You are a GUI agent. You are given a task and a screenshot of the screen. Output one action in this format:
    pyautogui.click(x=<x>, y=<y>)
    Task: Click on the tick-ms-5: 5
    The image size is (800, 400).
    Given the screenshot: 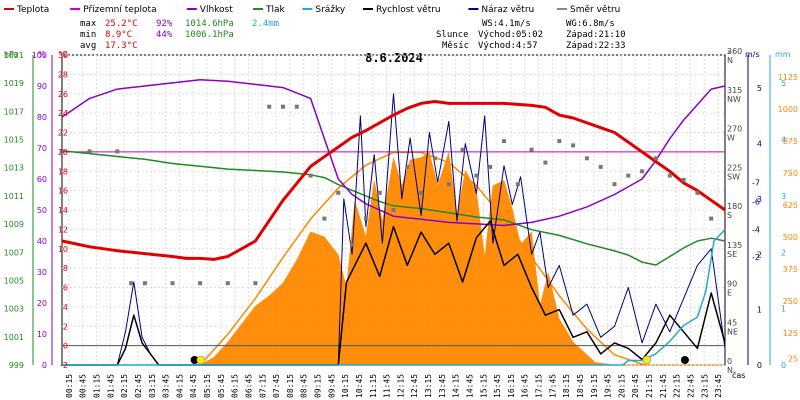 What is the action you would take?
    pyautogui.click(x=759, y=88)
    